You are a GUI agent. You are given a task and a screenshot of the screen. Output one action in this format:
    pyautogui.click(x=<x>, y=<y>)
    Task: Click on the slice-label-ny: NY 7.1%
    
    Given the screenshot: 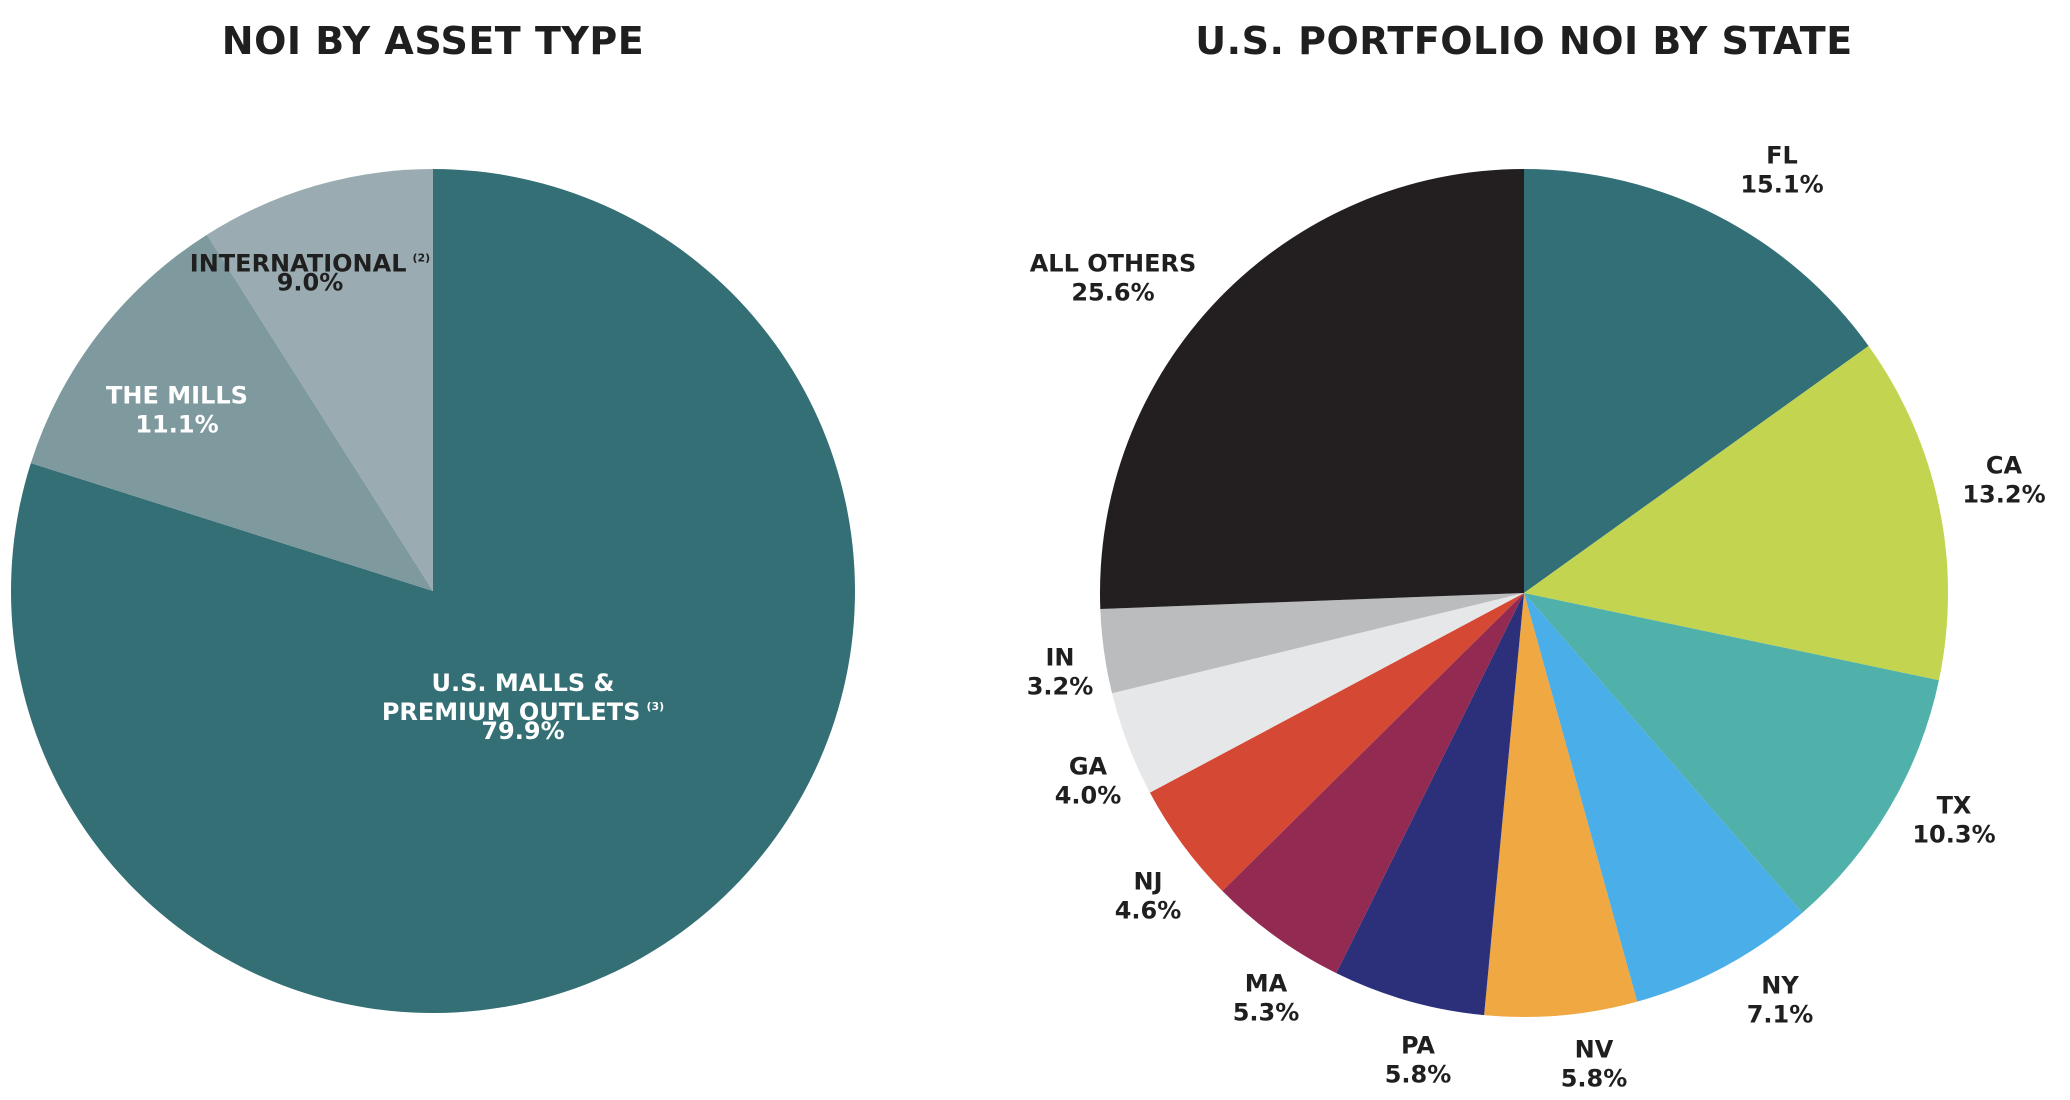 What is the action you would take?
    pyautogui.click(x=1780, y=1000)
    